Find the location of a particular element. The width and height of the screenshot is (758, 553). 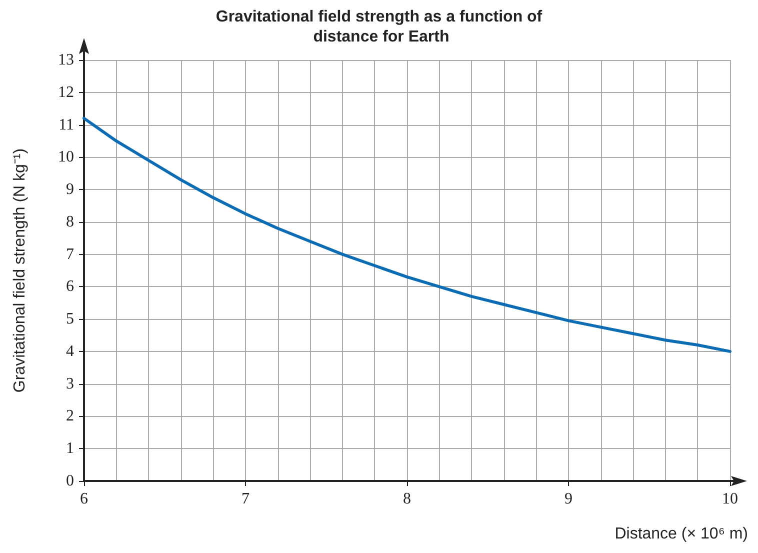

x-tick-label: 8 is located at coordinates (407, 499).